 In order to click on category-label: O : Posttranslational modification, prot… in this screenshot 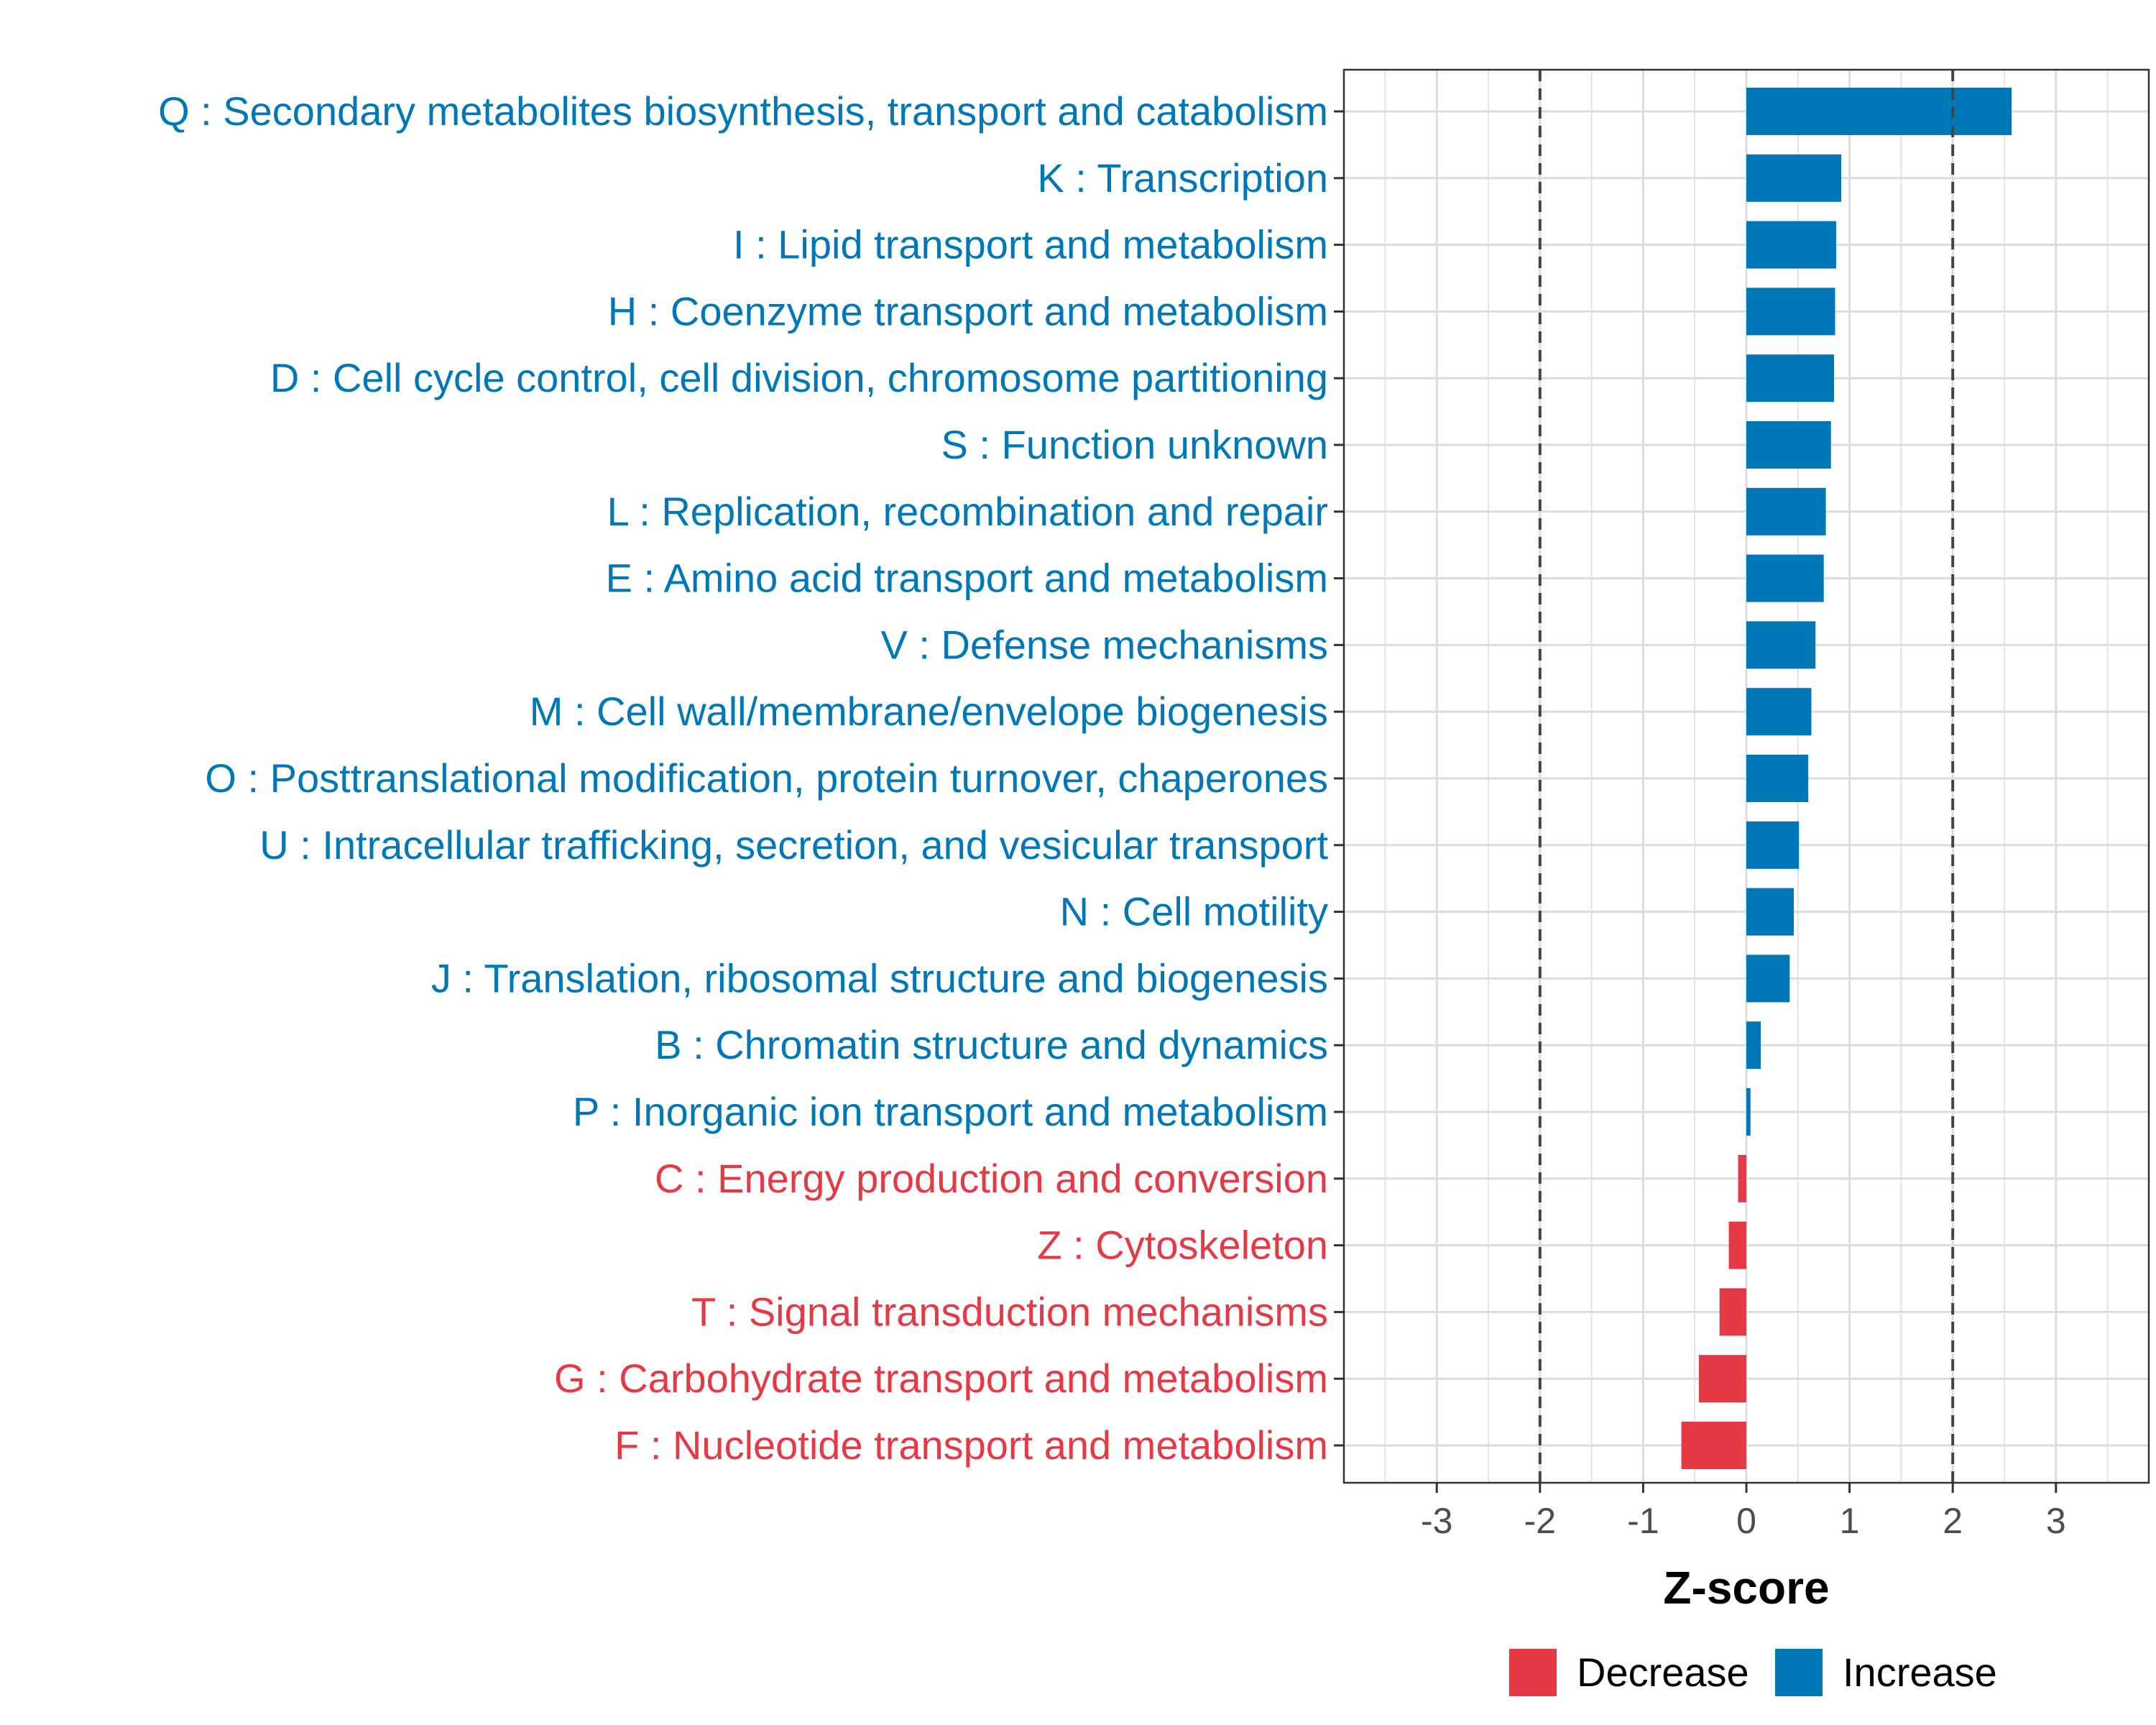, I will do `click(767, 778)`.